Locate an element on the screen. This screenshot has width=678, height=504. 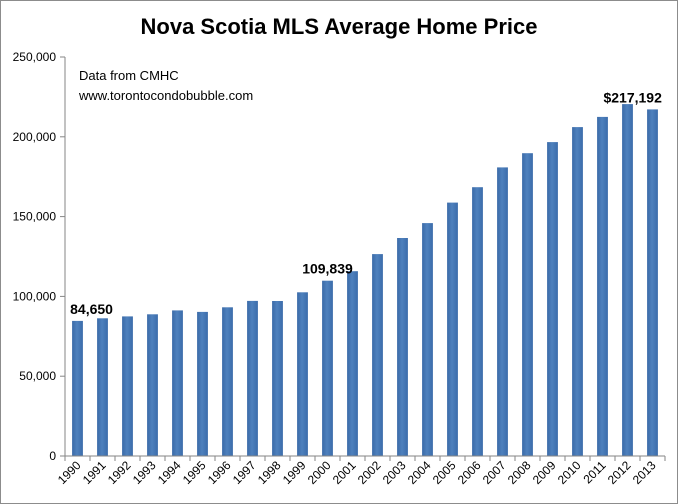
bar-1993 is located at coordinates (152, 385).